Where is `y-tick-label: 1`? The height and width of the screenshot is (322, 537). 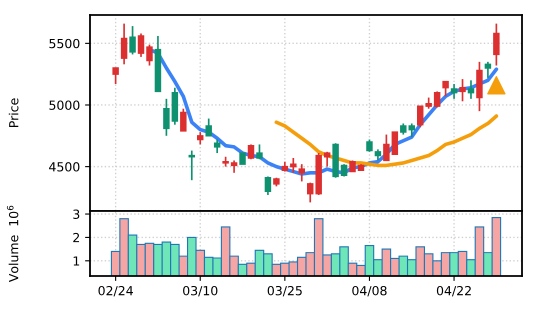
y-tick-label: 1 is located at coordinates (77, 261).